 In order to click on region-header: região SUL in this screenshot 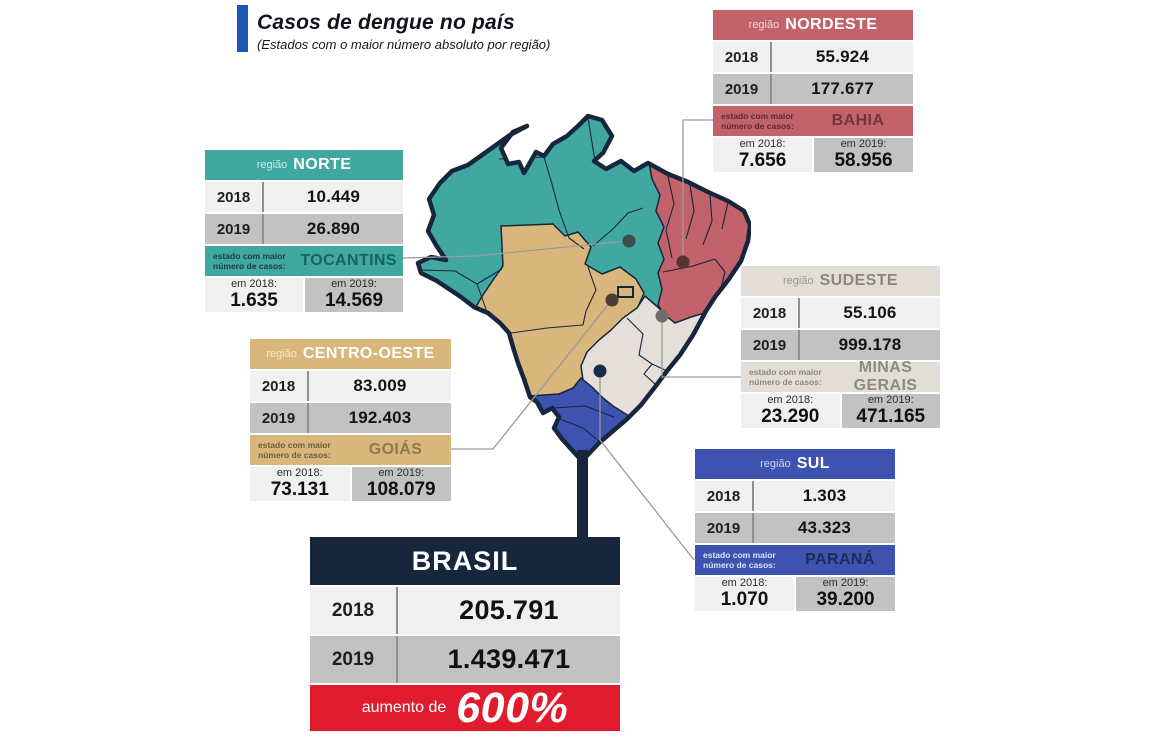, I will do `click(795, 464)`.